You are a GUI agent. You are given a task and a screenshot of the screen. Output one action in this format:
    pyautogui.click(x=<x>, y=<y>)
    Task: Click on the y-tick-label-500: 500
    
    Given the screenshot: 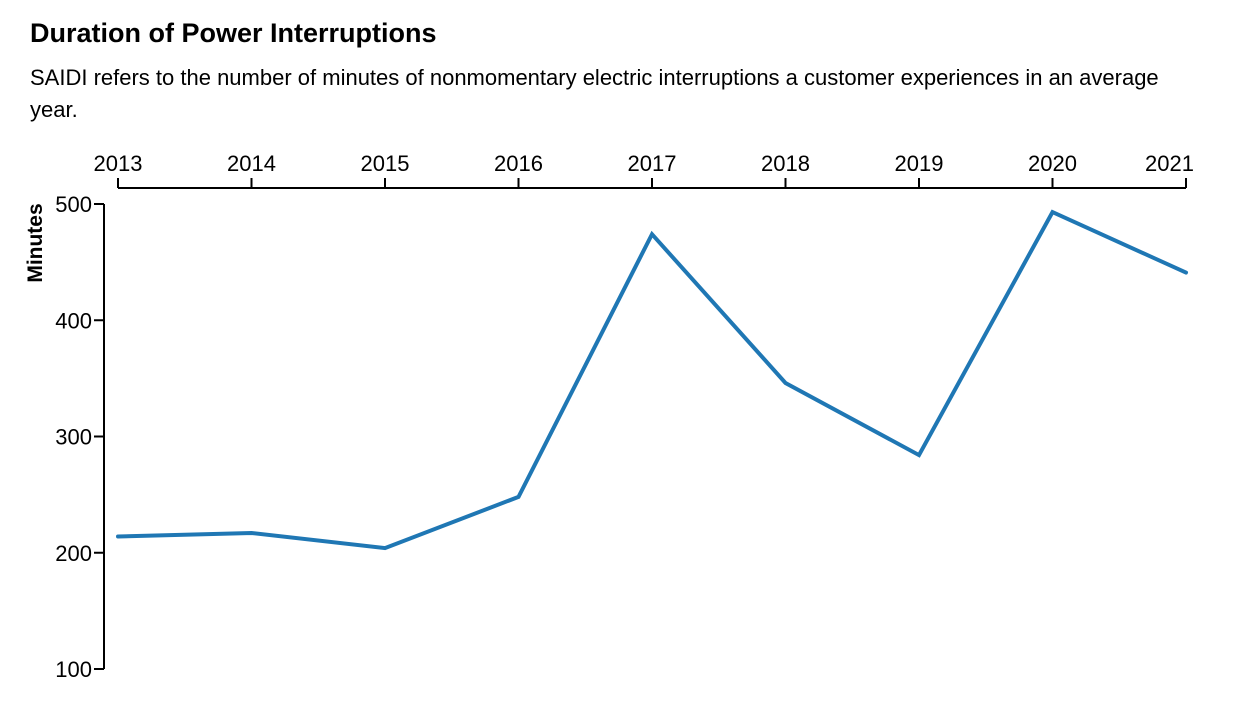 What is the action you would take?
    pyautogui.click(x=73, y=204)
    